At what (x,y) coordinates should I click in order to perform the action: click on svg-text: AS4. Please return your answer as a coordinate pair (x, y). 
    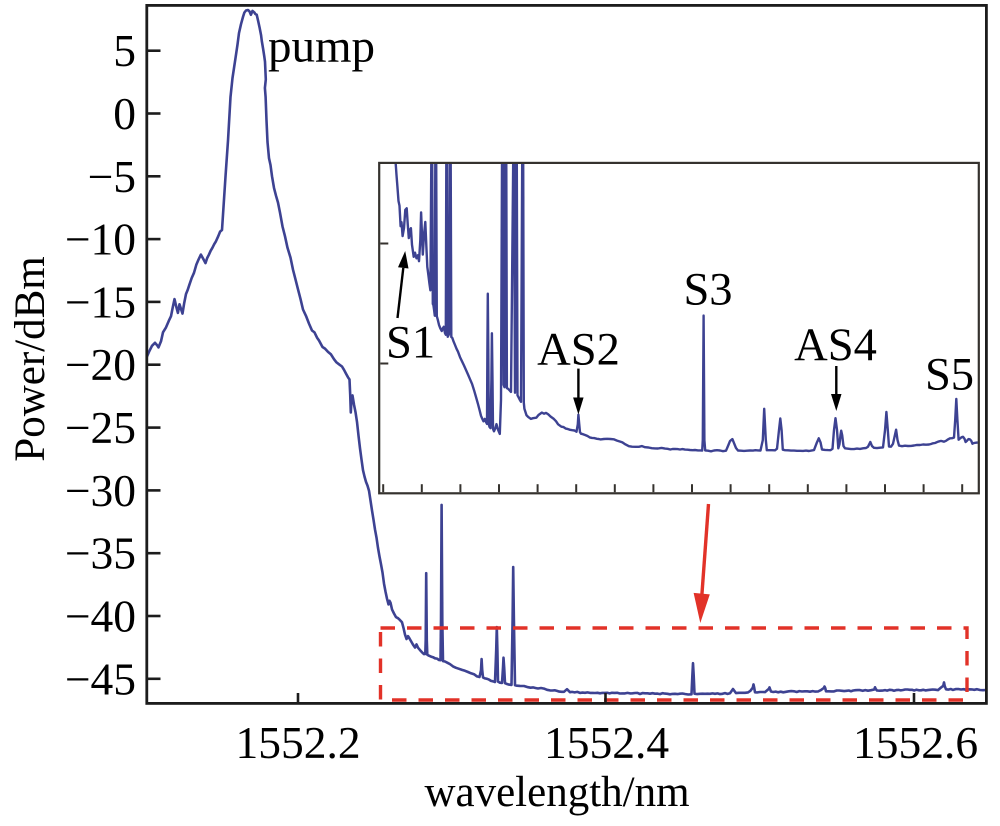
    Looking at the image, I should click on (835, 345).